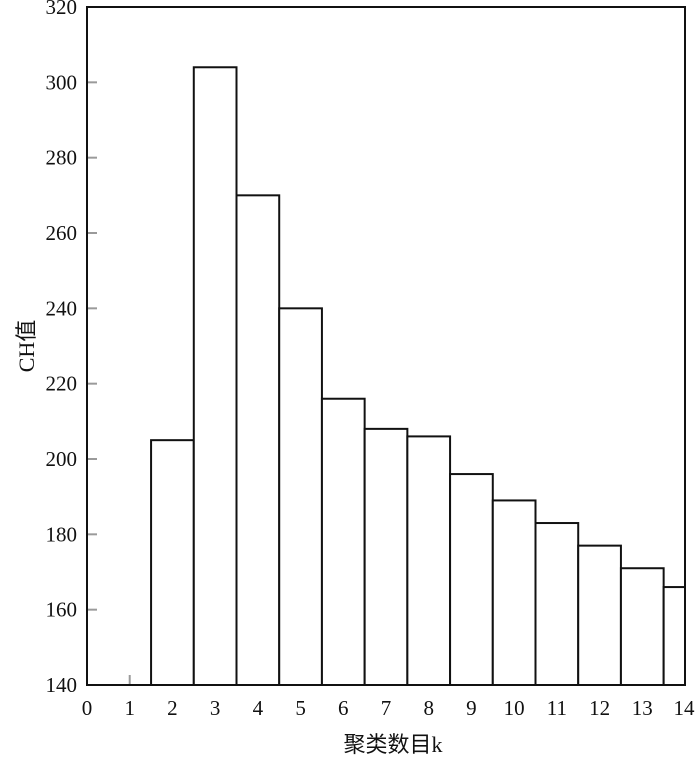 The width and height of the screenshot is (700, 760). I want to click on x-tick-label: 1, so click(129, 708).